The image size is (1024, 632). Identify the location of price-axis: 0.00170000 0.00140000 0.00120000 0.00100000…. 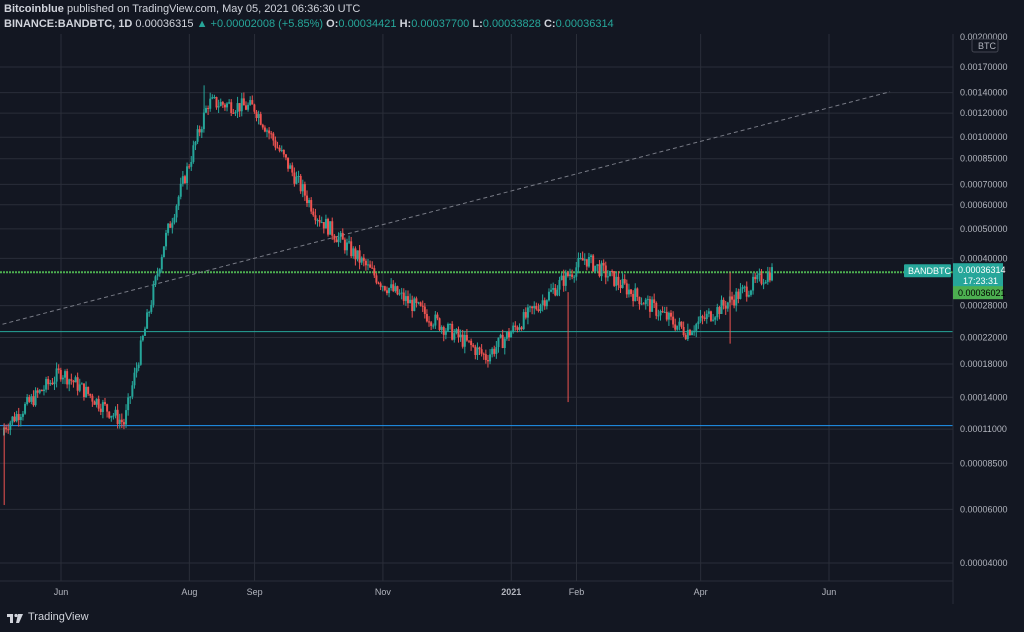
(984, 300).